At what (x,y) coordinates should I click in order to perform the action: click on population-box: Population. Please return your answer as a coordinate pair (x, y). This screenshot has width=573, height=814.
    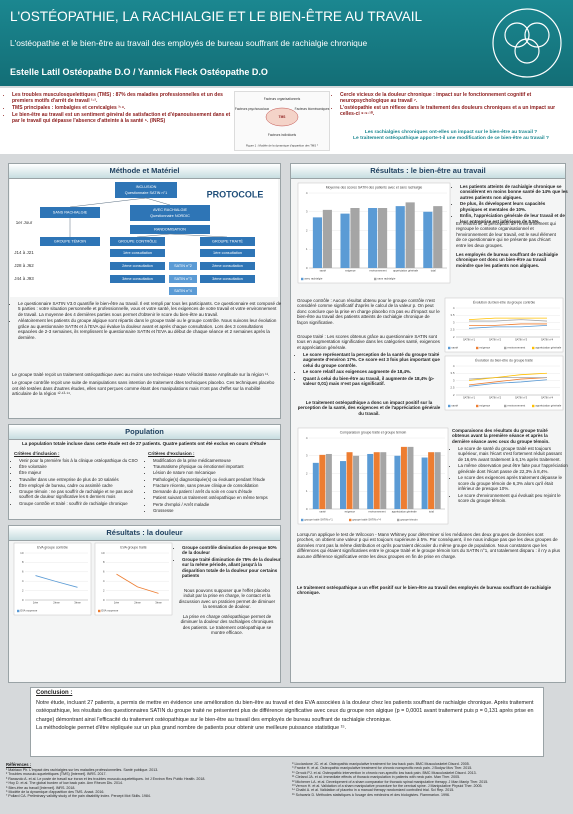
    Looking at the image, I should click on (144, 472).